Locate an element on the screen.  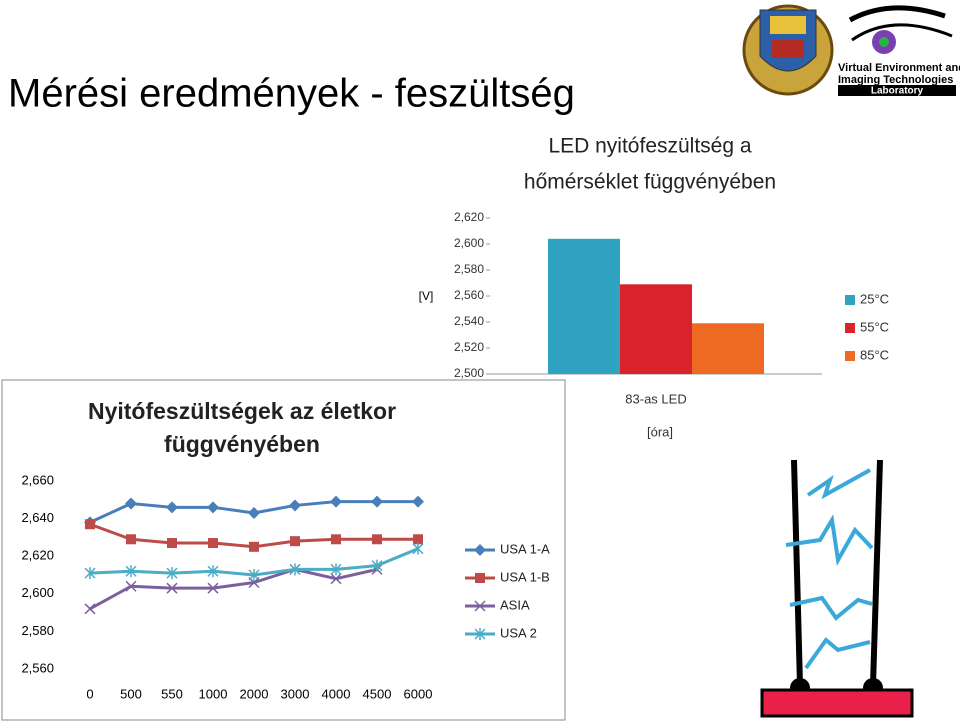
x-tick-label: 1000 is located at coordinates (213, 693).